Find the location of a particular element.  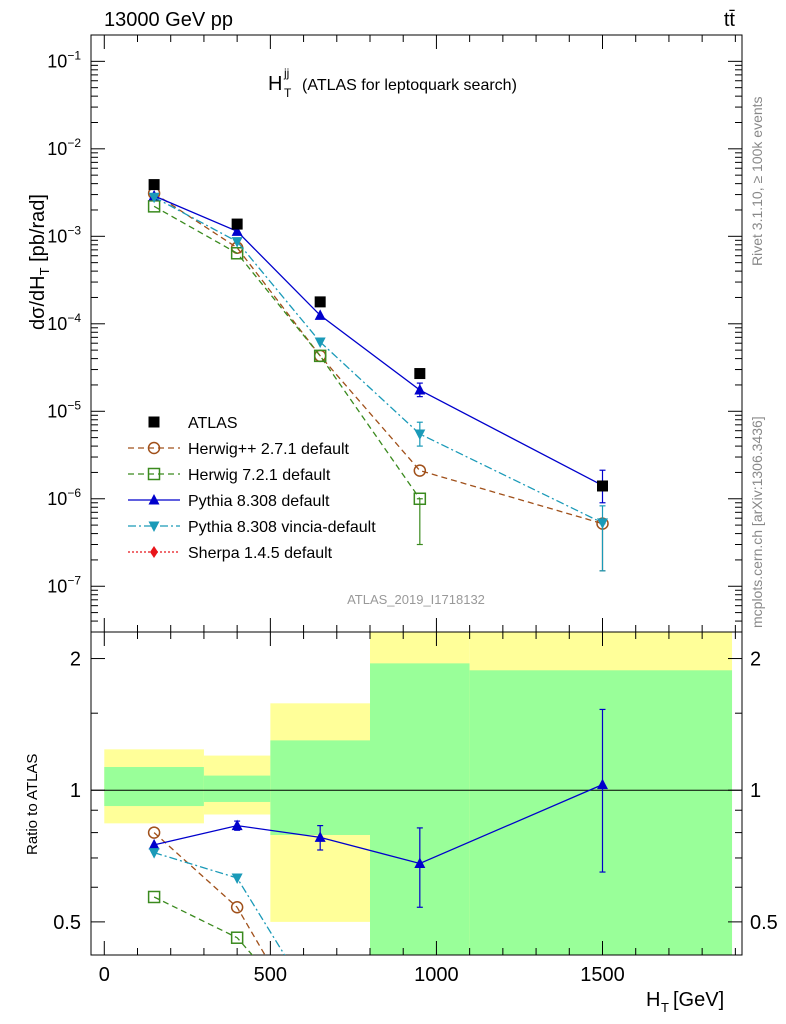

main-y-axis-label: dσ/dHT [pb/rad] is located at coordinates (39, 262).